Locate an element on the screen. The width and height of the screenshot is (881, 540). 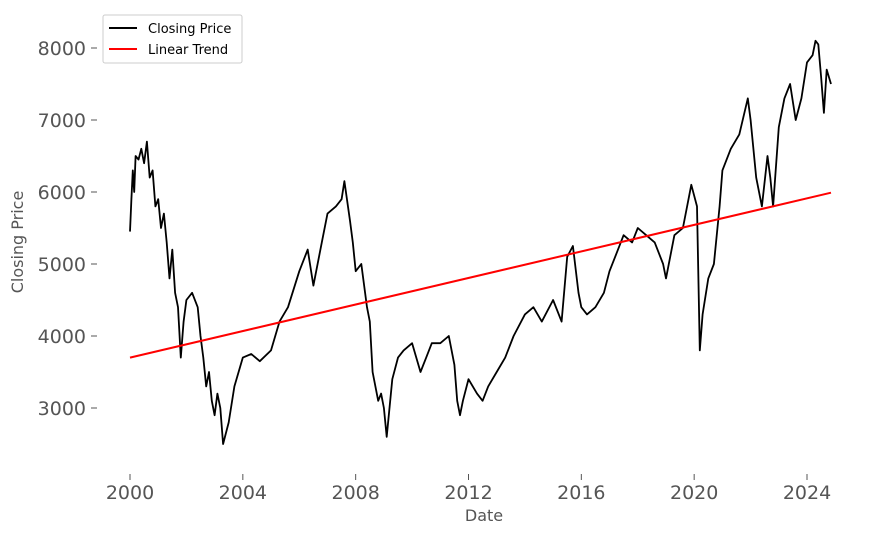
x-tick-label: 2012 is located at coordinates (468, 493).